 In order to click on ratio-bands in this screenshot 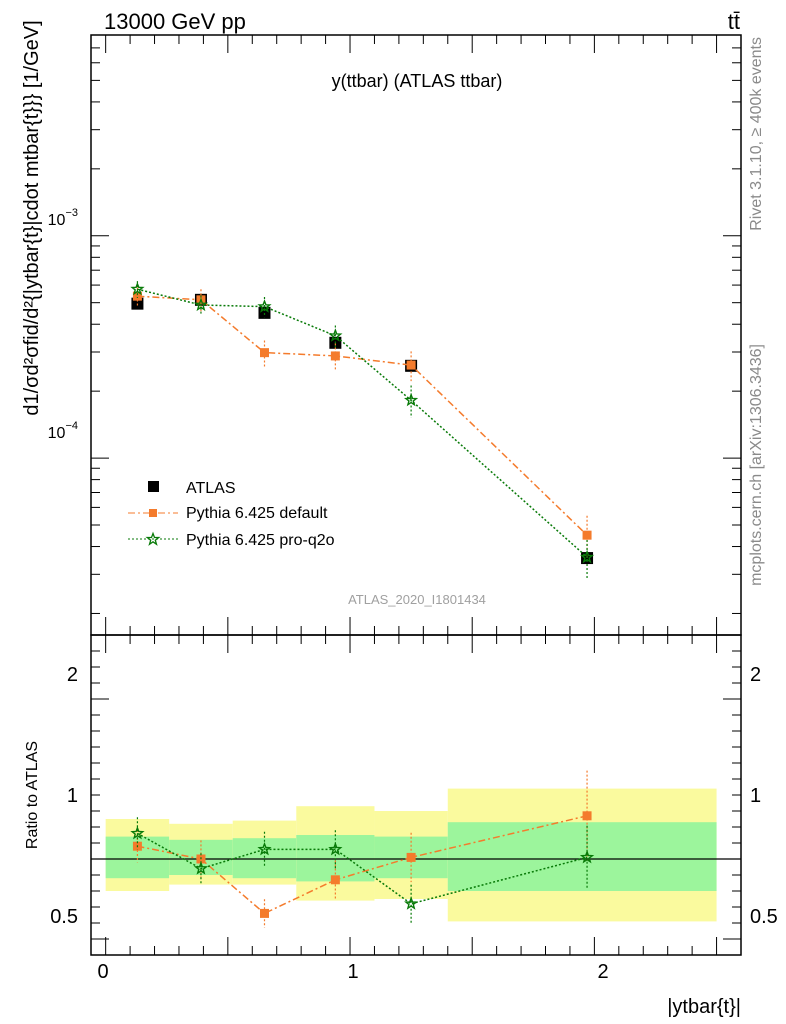, I will do `click(411, 855)`.